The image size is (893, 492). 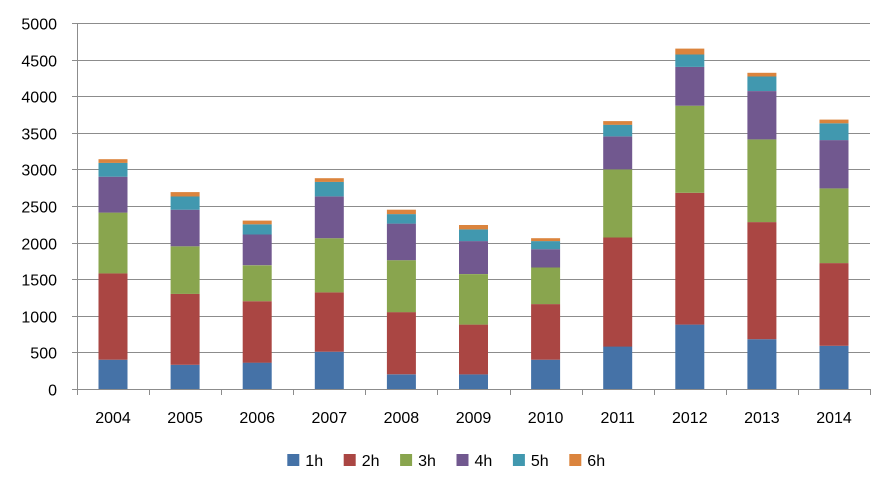 I want to click on bar-1h-2009, so click(x=473, y=381).